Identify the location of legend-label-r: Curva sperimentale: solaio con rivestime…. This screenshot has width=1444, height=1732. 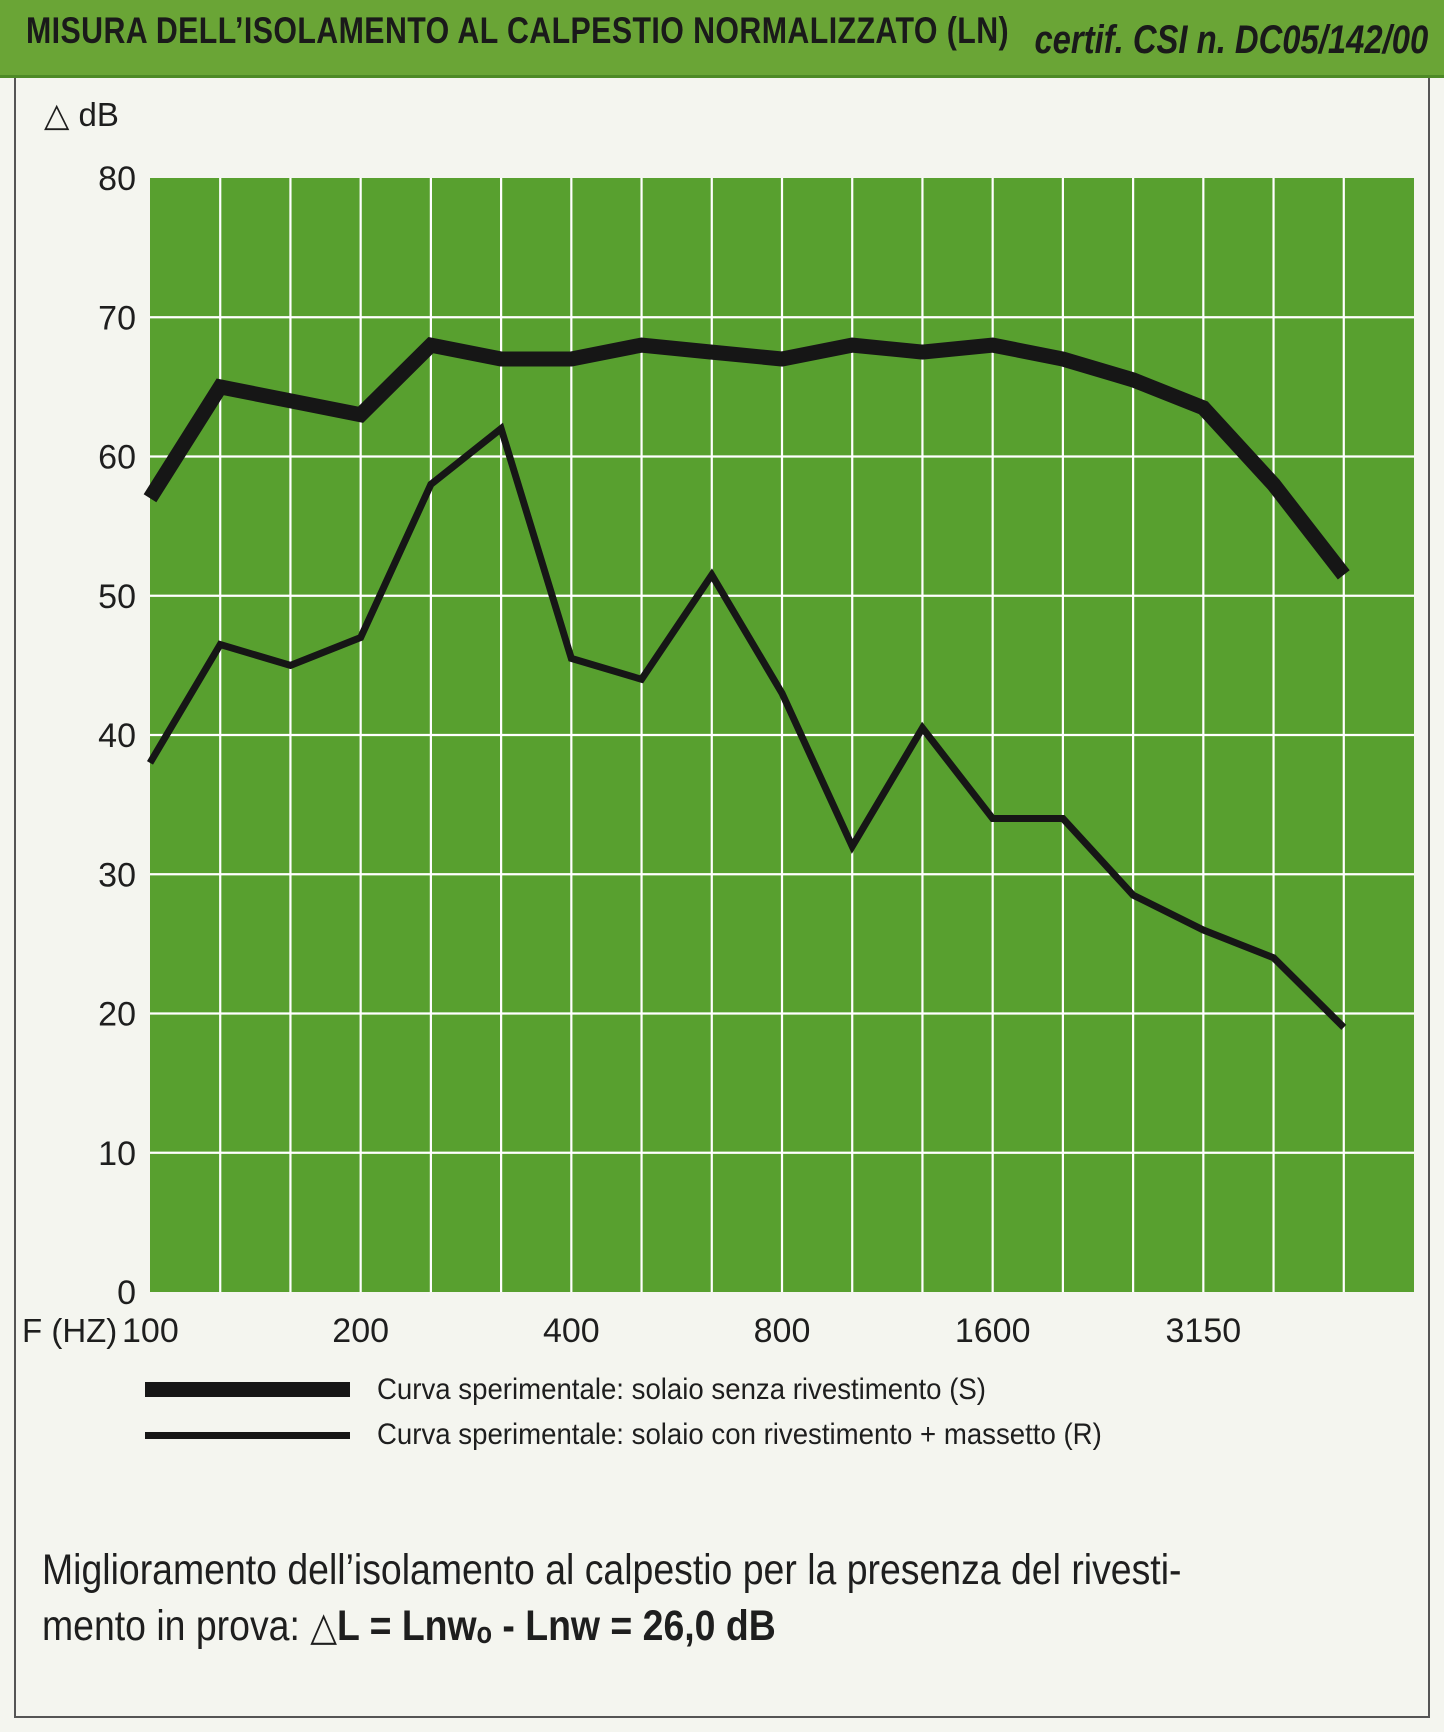
(739, 1434).